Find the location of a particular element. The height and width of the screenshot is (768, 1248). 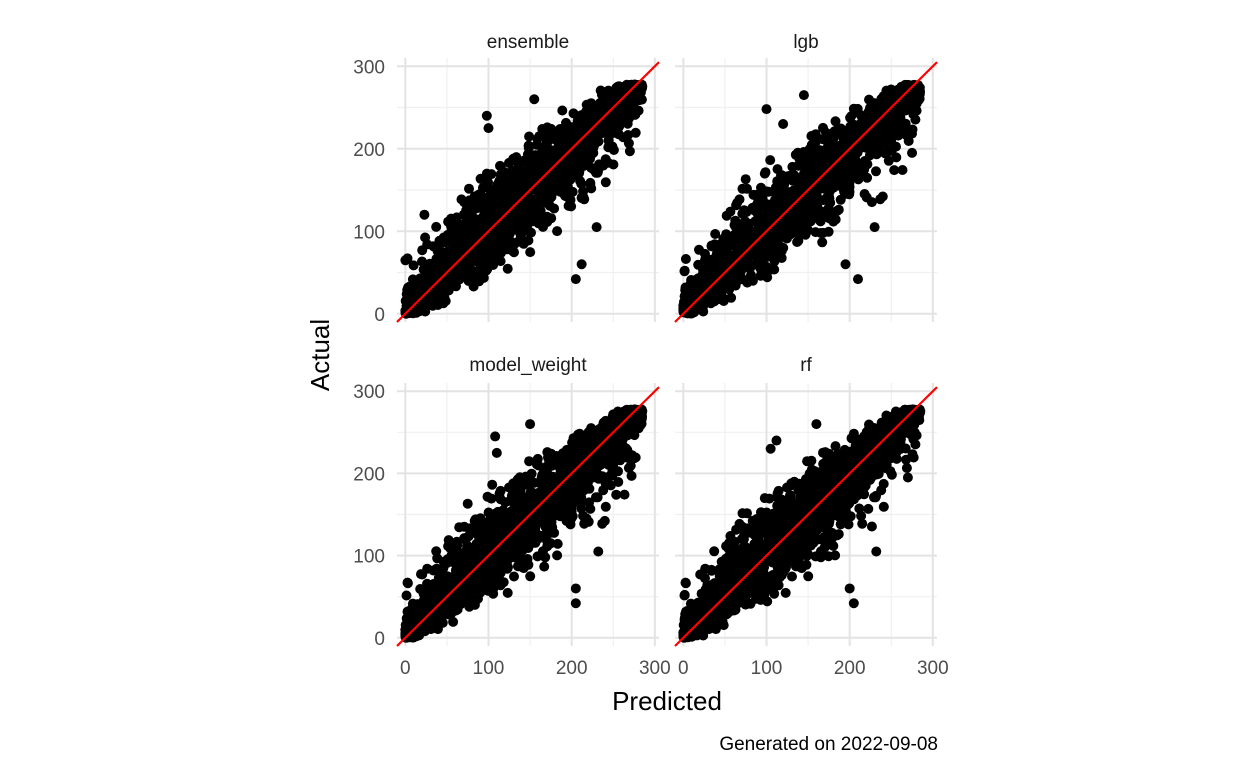

facet-title: lgb is located at coordinates (805, 42).